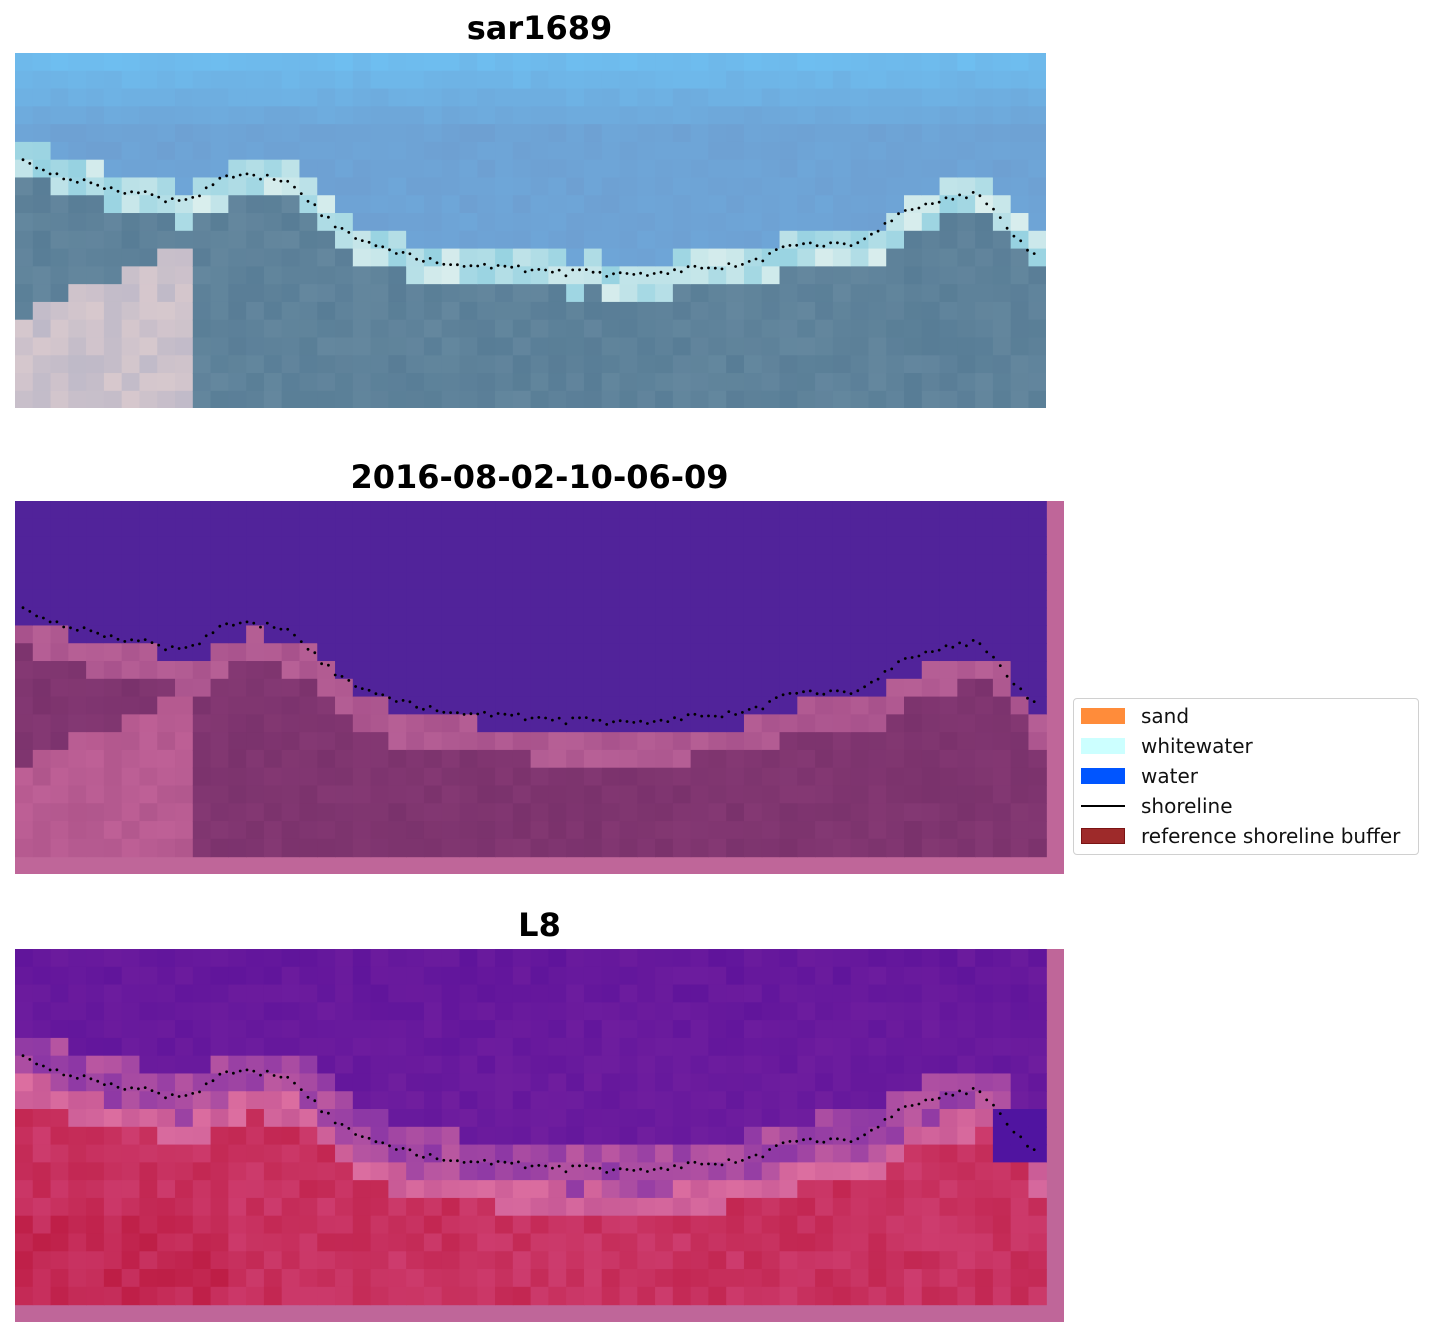 The width and height of the screenshot is (1435, 1337). I want to click on legend-item-shoreline: shoreline, so click(1157, 806).